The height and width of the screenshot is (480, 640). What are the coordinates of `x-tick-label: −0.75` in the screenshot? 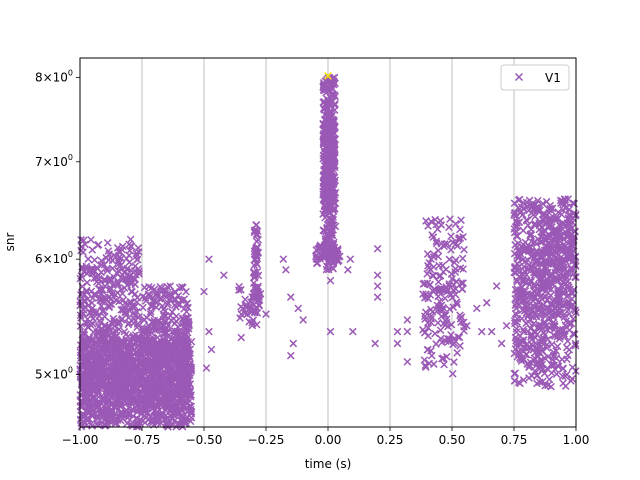 It's located at (142, 440).